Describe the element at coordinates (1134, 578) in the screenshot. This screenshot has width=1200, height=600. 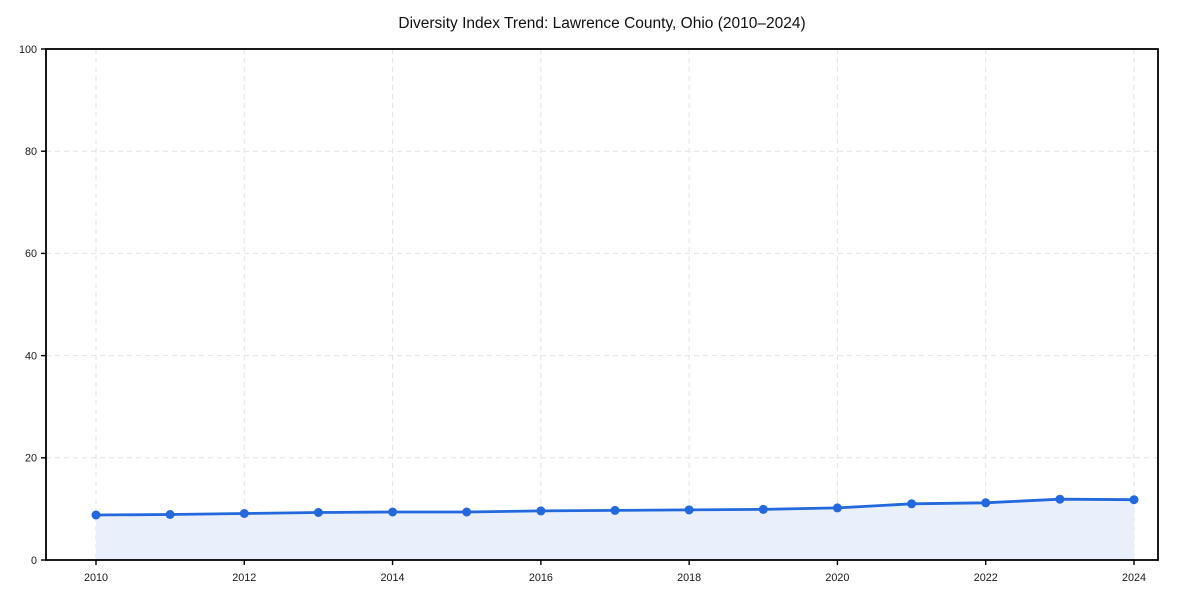
I see `x-tick-label: 2024` at that location.